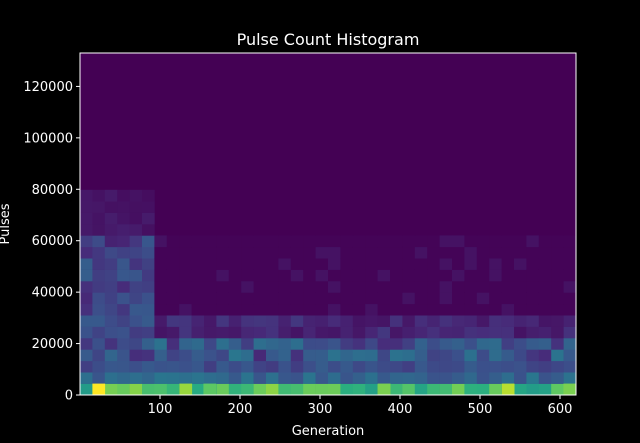  Describe the element at coordinates (52, 190) in the screenshot. I see `y-tick-label: 80000` at that location.